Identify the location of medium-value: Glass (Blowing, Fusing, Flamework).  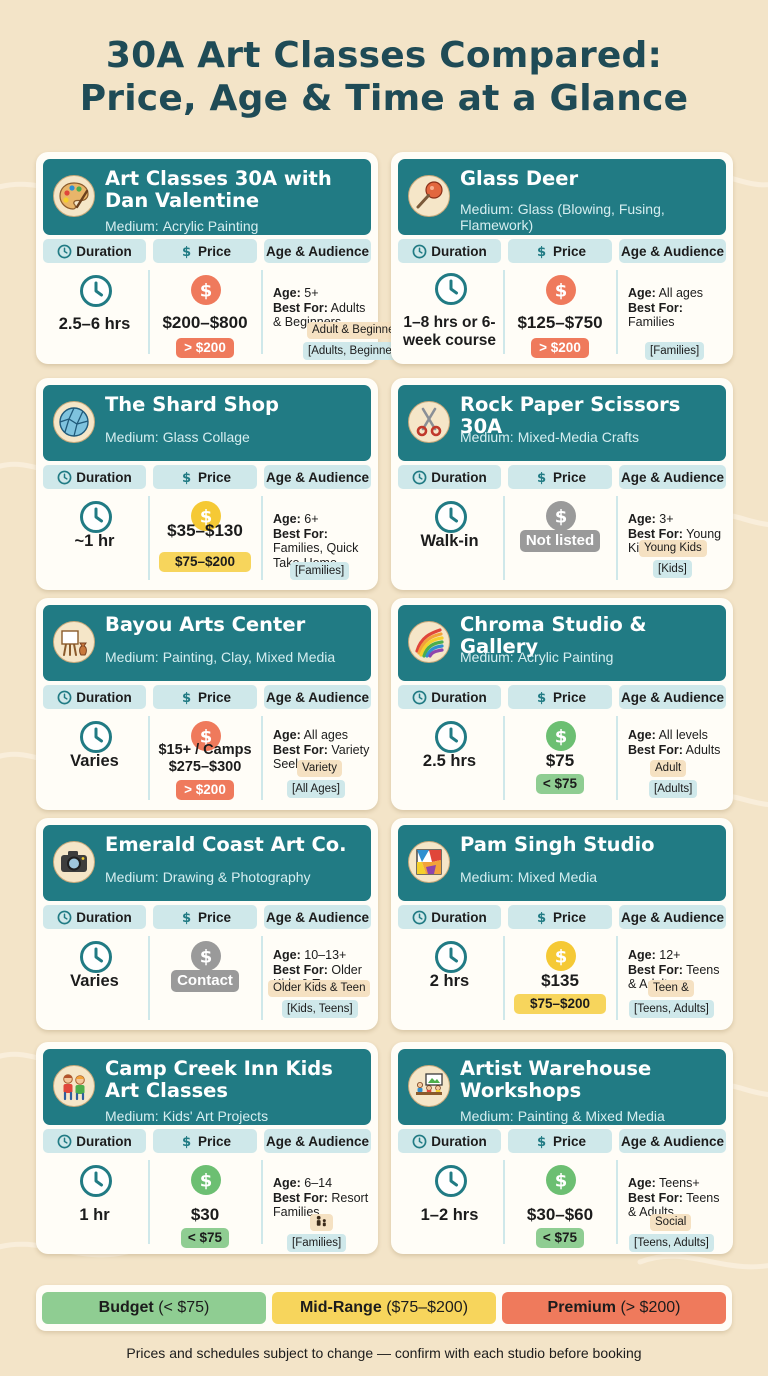
(562, 217).